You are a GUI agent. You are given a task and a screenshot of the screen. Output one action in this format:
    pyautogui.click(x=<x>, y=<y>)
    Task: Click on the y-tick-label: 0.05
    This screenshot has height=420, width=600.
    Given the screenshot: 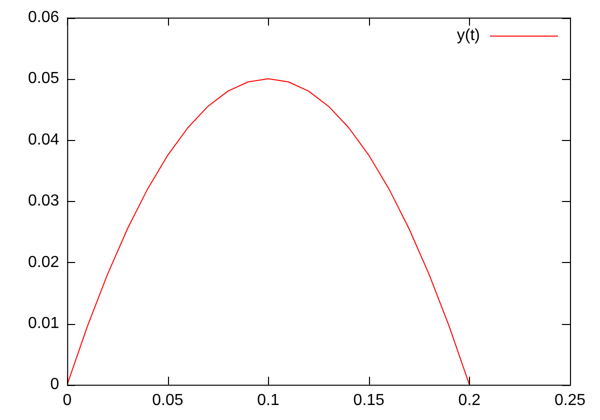 What is the action you would take?
    pyautogui.click(x=44, y=79)
    